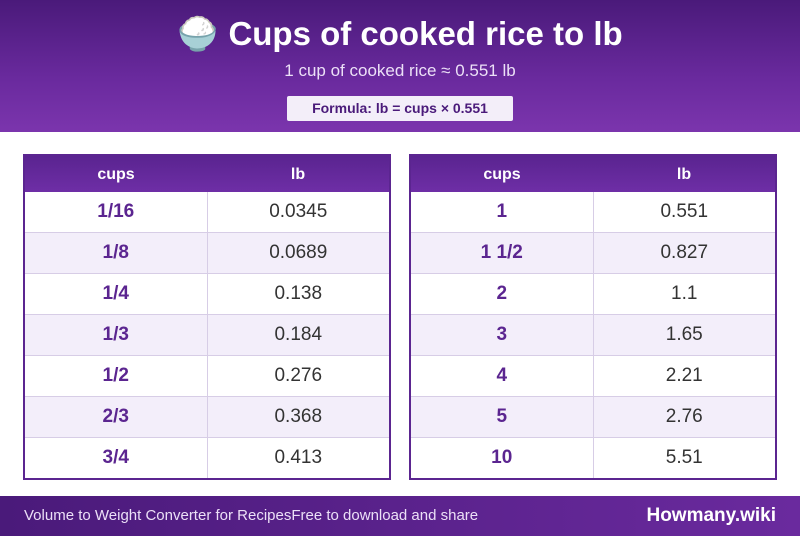  Describe the element at coordinates (502, 335) in the screenshot. I see `cups-cell: 3` at that location.